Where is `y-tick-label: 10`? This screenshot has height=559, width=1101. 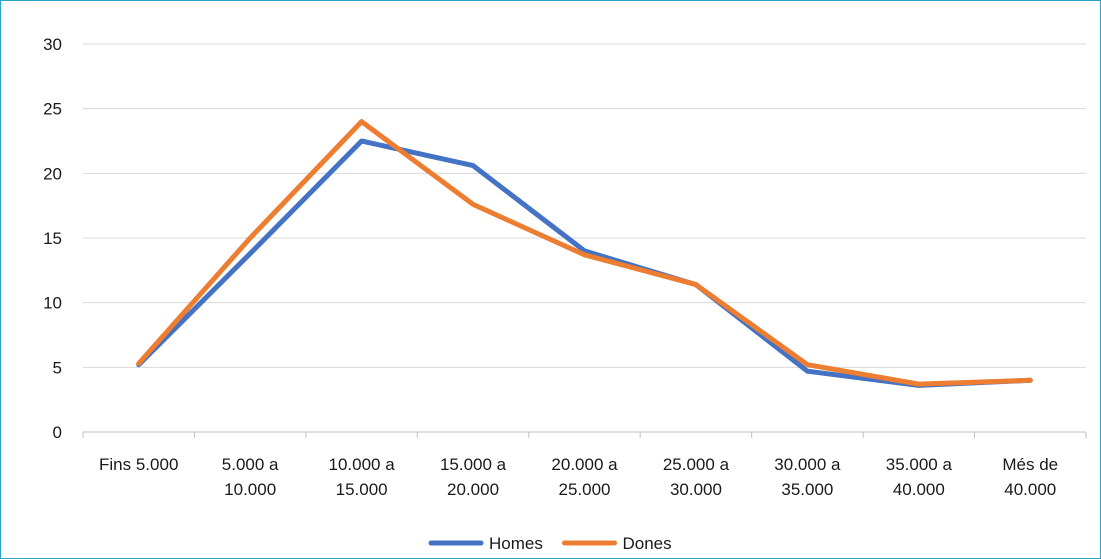
y-tick-label: 10 is located at coordinates (52, 303).